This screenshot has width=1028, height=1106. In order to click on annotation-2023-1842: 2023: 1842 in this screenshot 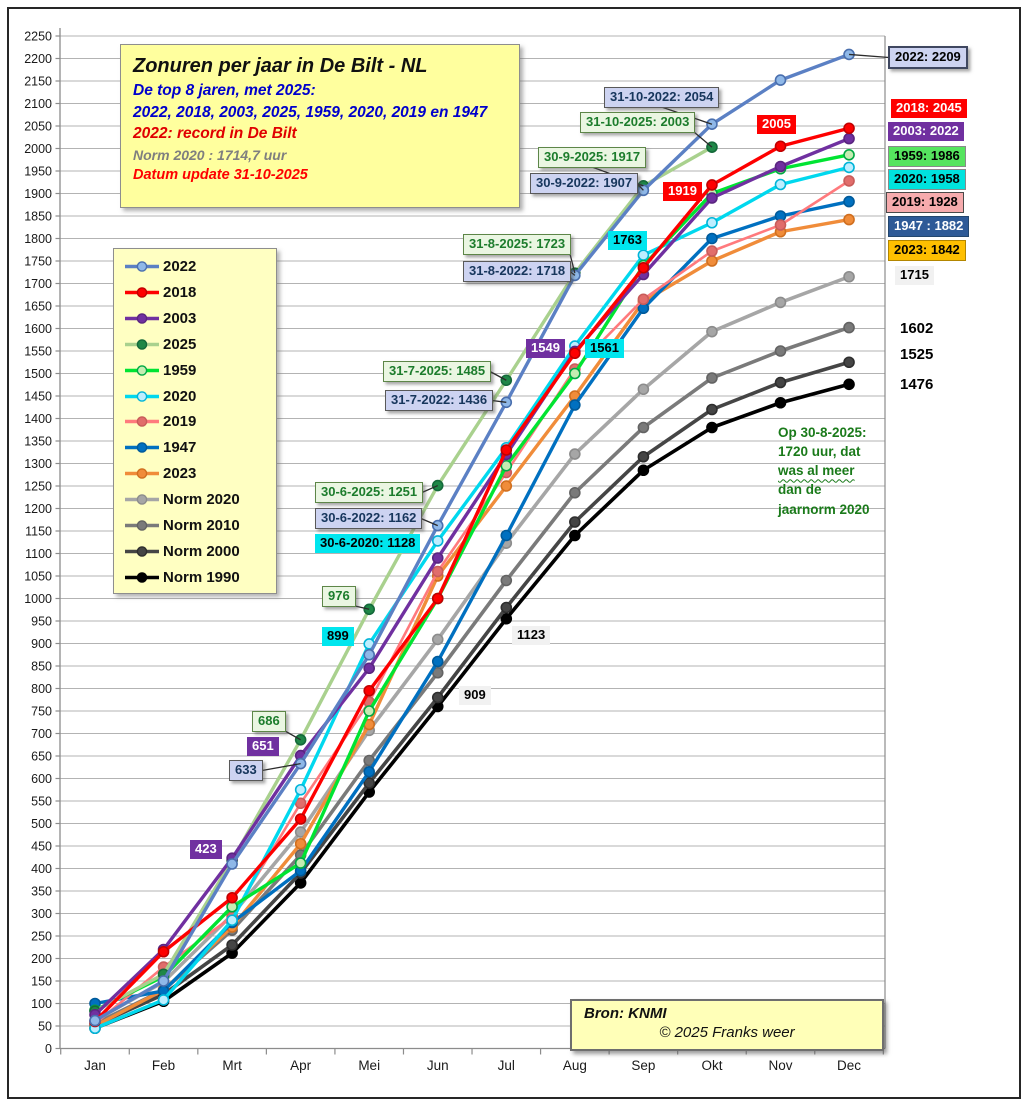, I will do `click(927, 250)`.